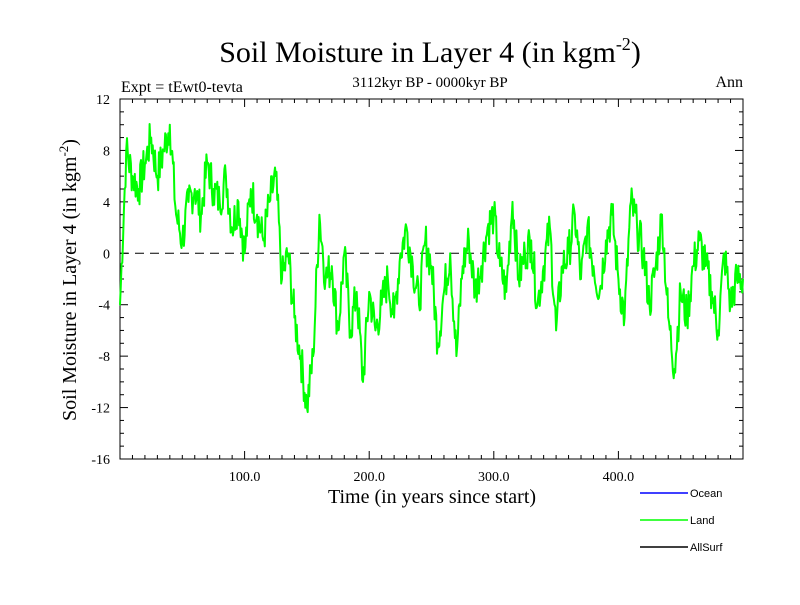 The height and width of the screenshot is (605, 800). Describe the element at coordinates (245, 477) in the screenshot. I see `x-tick-label: 100.0` at that location.